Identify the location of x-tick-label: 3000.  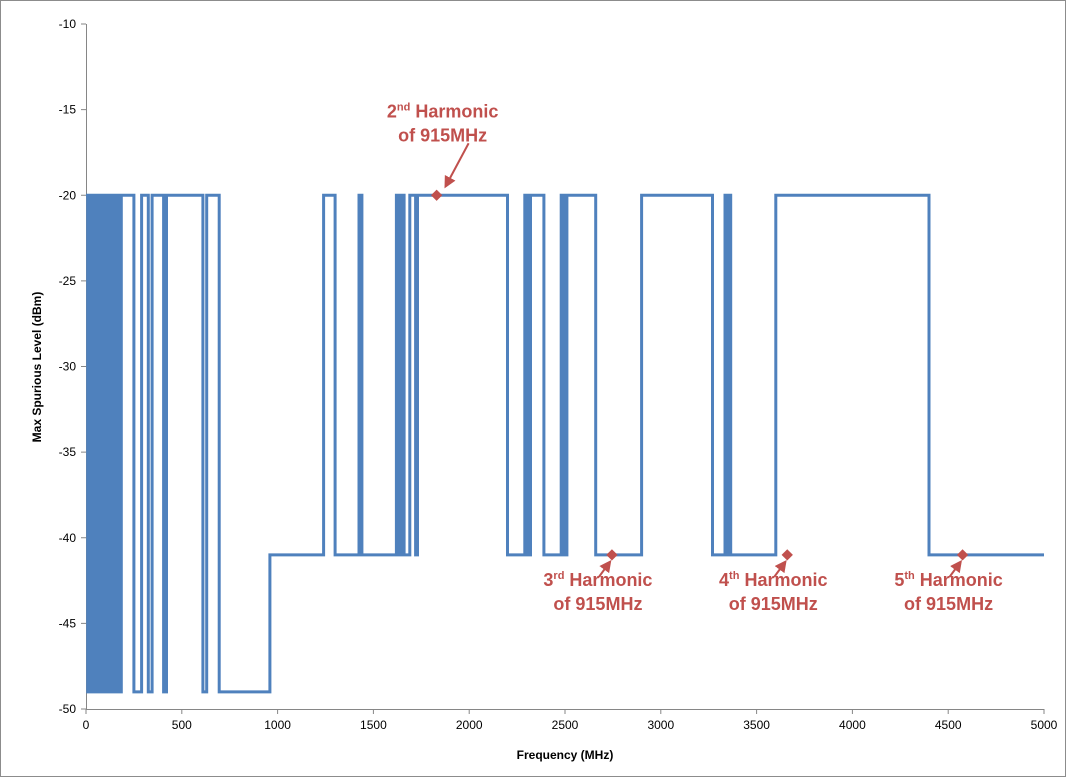
(660, 725).